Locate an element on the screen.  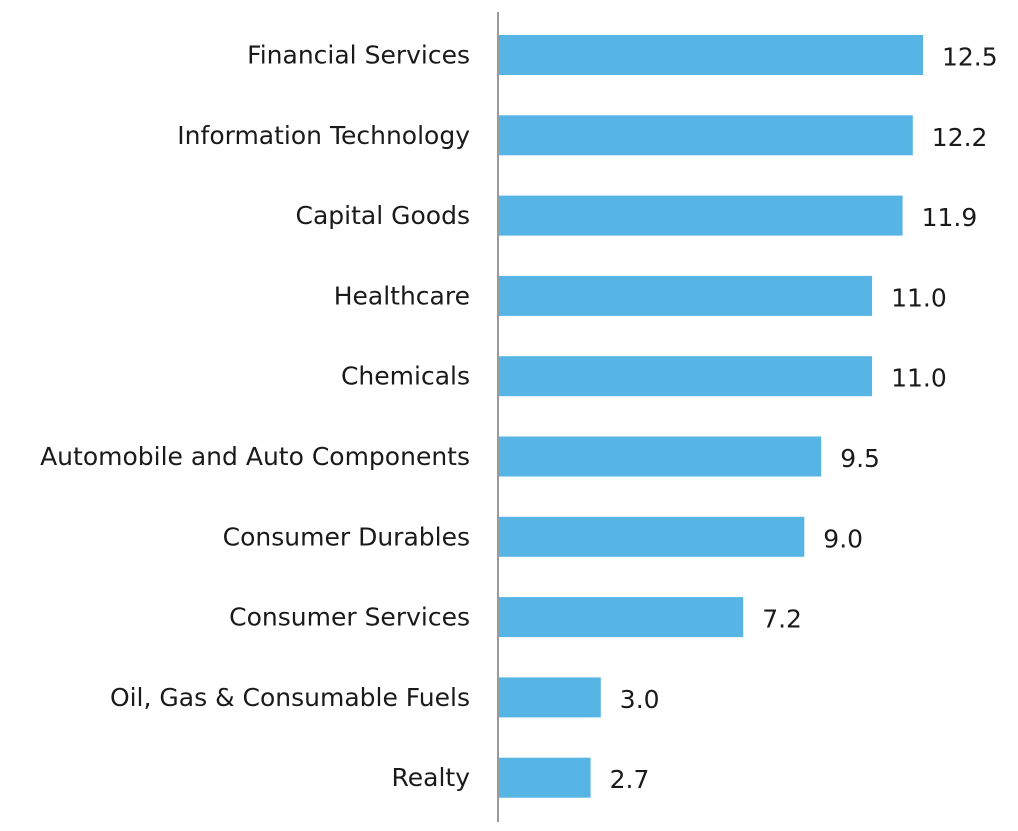
category-label: Chemicals is located at coordinates (405, 376).